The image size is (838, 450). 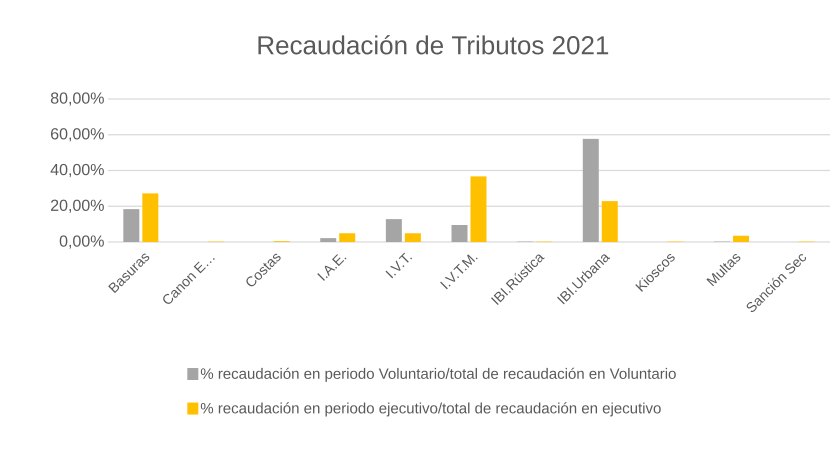 I want to click on y-tick-label: 20,00%, so click(x=77, y=206).